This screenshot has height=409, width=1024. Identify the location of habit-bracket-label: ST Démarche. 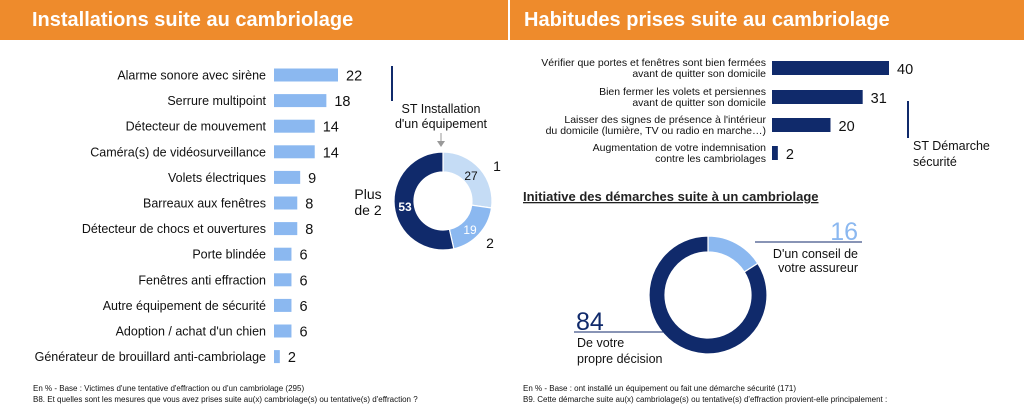
(951, 146).